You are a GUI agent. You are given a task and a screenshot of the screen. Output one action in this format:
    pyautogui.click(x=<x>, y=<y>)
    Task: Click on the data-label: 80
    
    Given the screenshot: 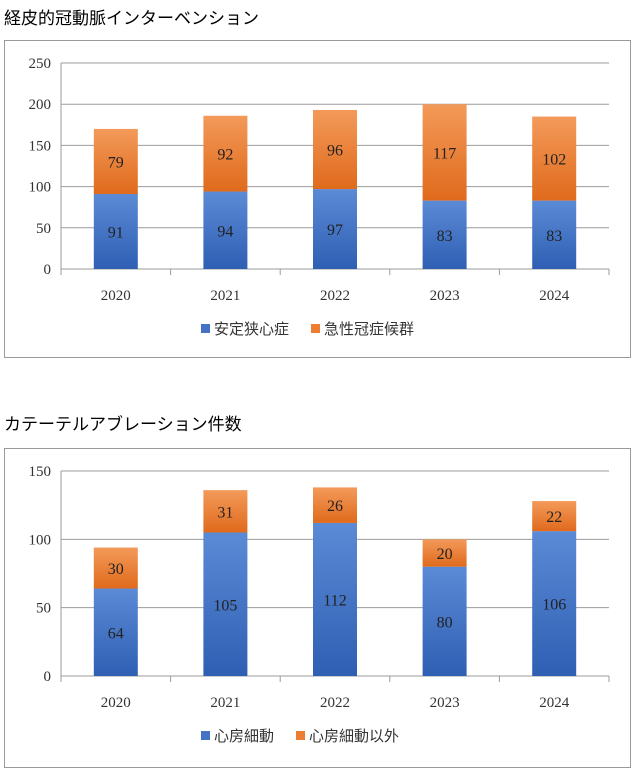 What is the action you would take?
    pyautogui.click(x=445, y=622)
    